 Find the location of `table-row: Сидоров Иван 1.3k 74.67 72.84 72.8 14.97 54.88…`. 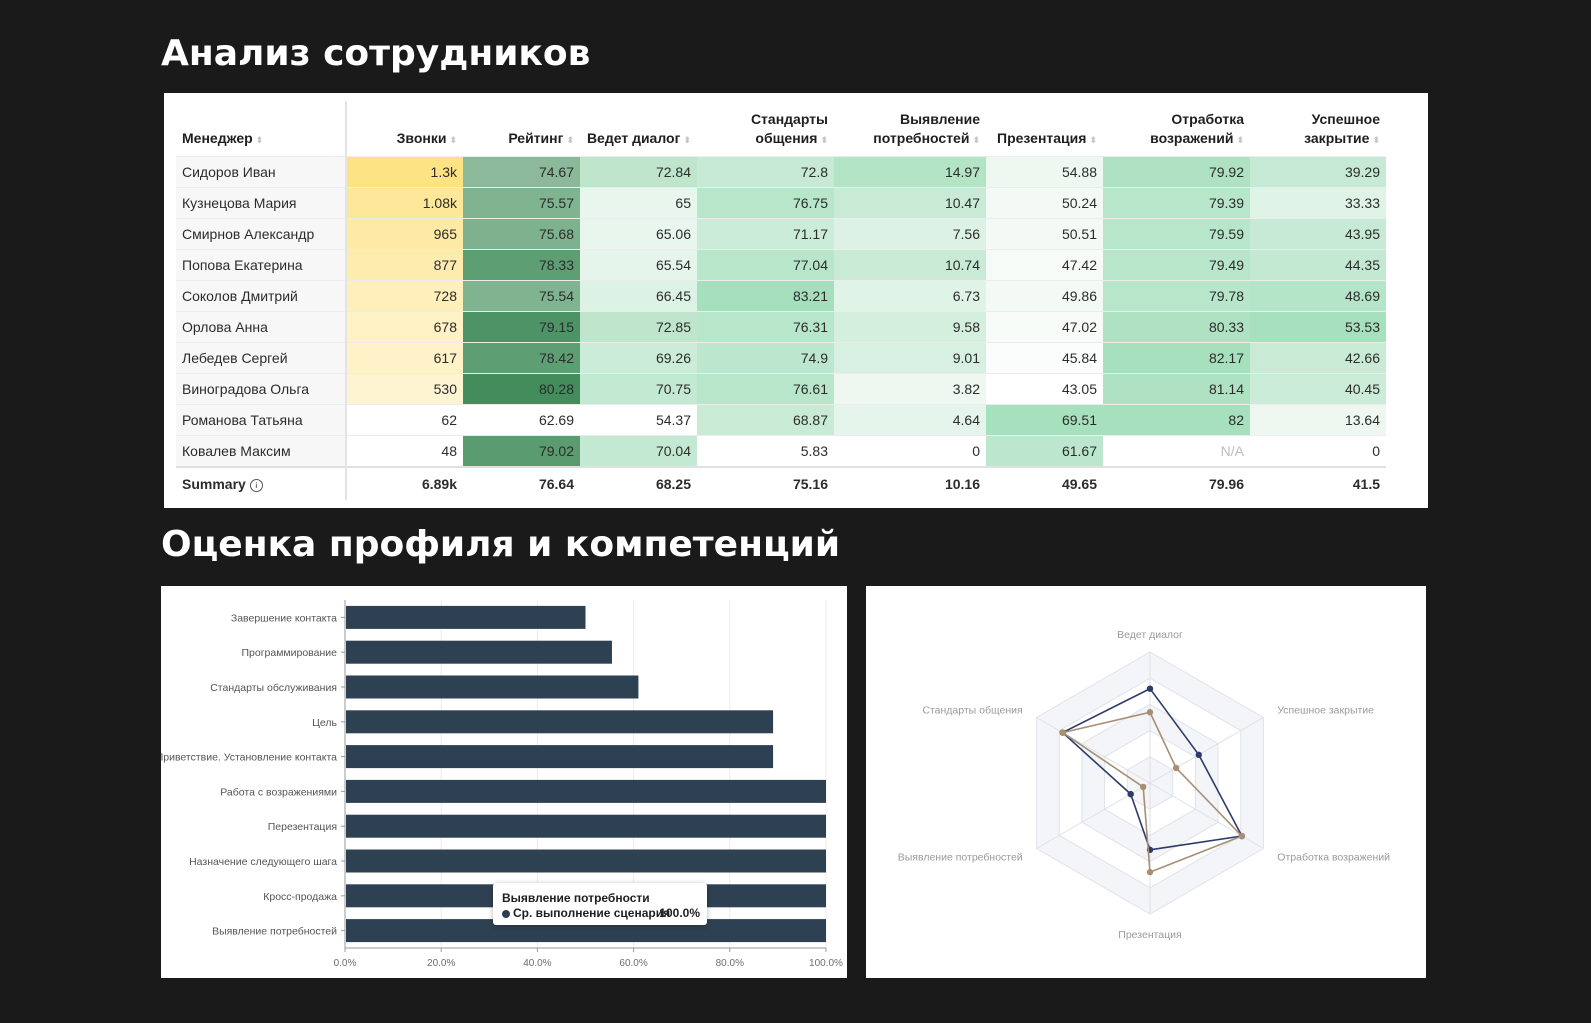

table-row: Сидоров Иван 1.3k 74.67 72.84 72.8 14.97 54.88… is located at coordinates (781, 172).